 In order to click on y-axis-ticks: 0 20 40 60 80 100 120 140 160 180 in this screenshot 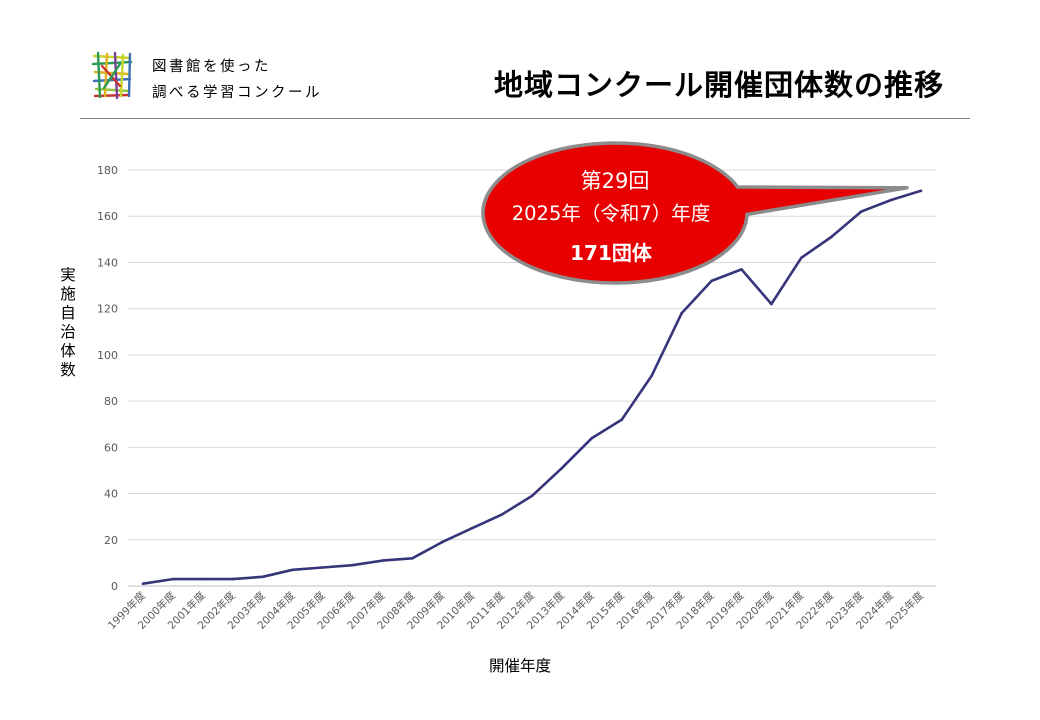, I will do `click(107, 378)`.